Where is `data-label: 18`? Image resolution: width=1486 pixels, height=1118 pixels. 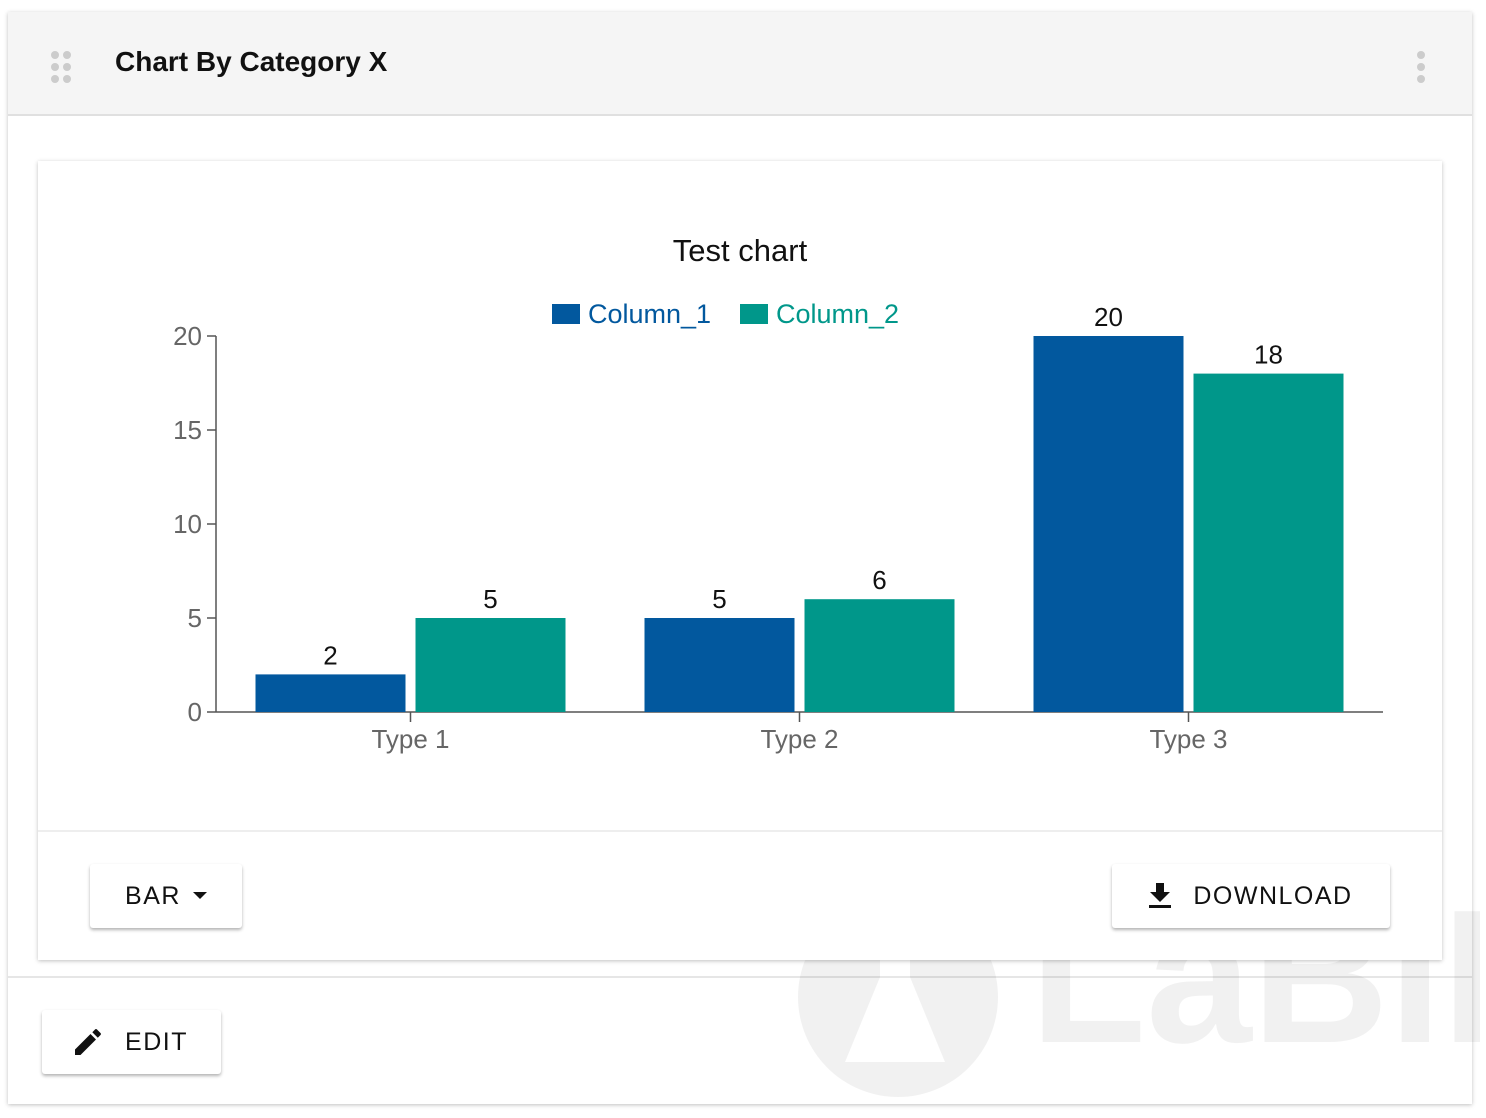
data-label: 18 is located at coordinates (1268, 355).